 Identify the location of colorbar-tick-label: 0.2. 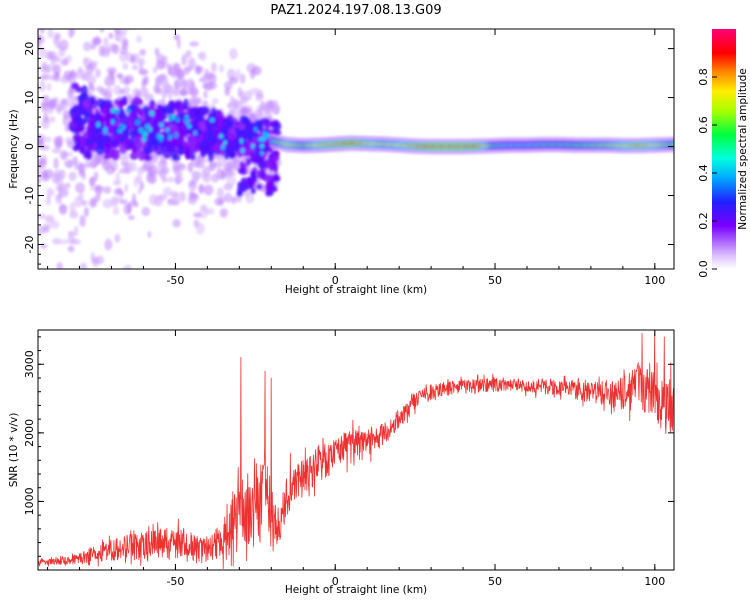
(703, 221).